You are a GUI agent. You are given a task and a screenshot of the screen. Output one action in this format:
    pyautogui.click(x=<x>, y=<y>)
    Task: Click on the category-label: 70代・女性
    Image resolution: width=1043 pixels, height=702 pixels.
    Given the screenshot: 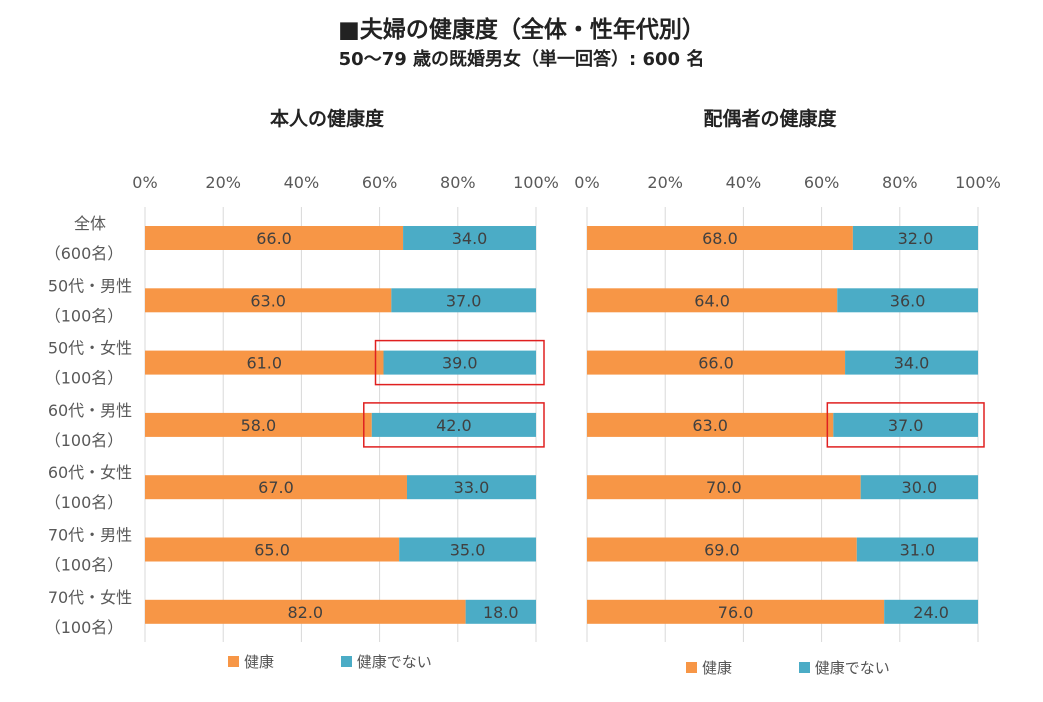 What is the action you would take?
    pyautogui.click(x=90, y=597)
    